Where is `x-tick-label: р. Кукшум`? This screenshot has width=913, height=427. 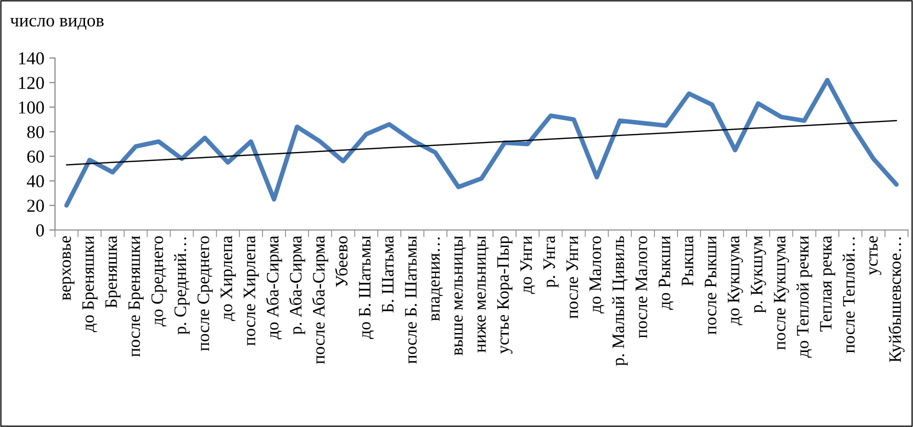 x-tick-label: р. Кукшум is located at coordinates (758, 274).